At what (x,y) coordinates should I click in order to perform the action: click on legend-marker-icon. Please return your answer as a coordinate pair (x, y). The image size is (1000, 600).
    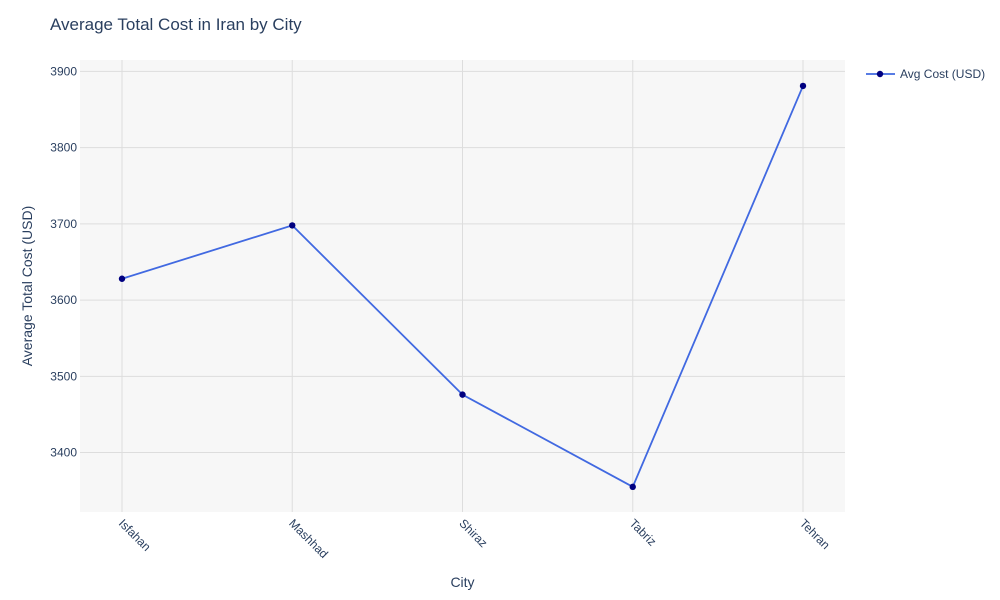
    Looking at the image, I should click on (880, 74).